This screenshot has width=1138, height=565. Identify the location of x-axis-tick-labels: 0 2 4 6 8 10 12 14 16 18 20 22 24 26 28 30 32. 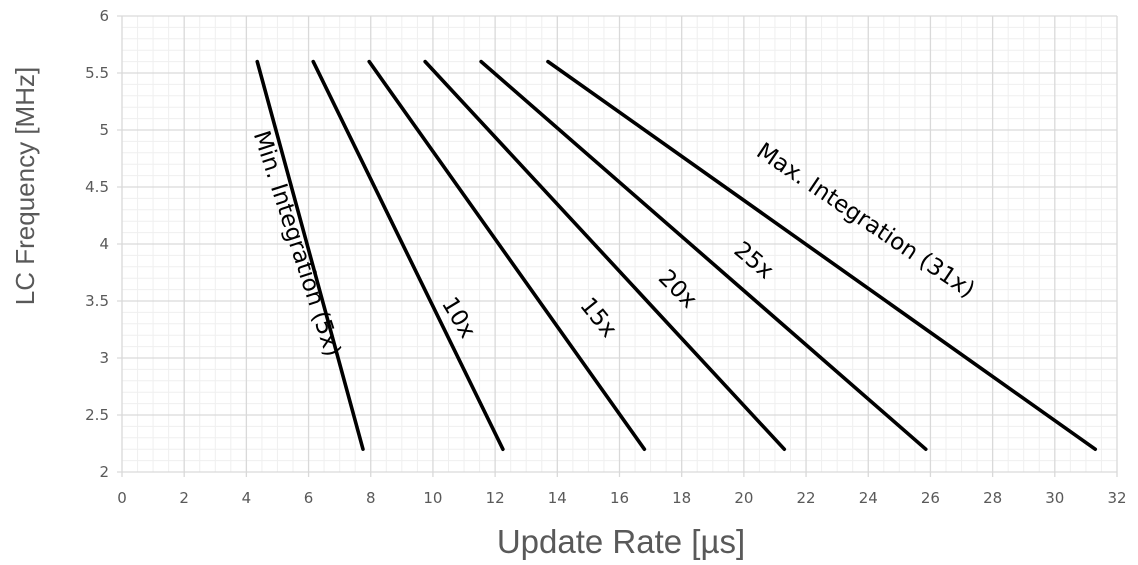
(621, 498).